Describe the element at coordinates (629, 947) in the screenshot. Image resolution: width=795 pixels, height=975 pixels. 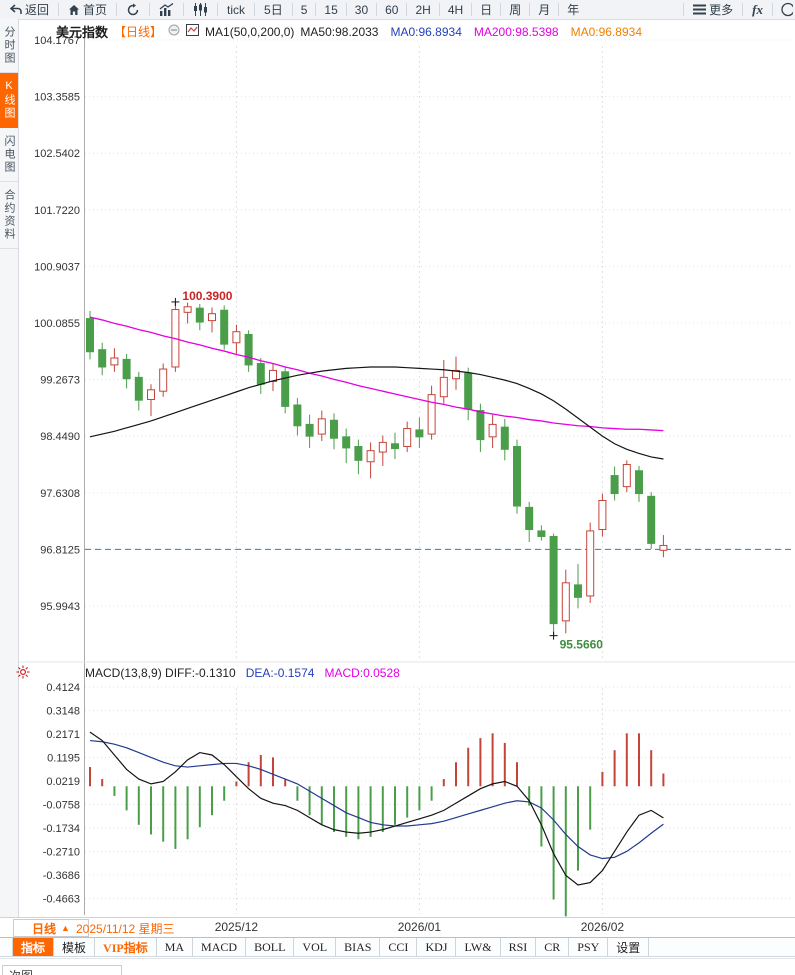
I see `indicator-tab-设置: 设置` at that location.